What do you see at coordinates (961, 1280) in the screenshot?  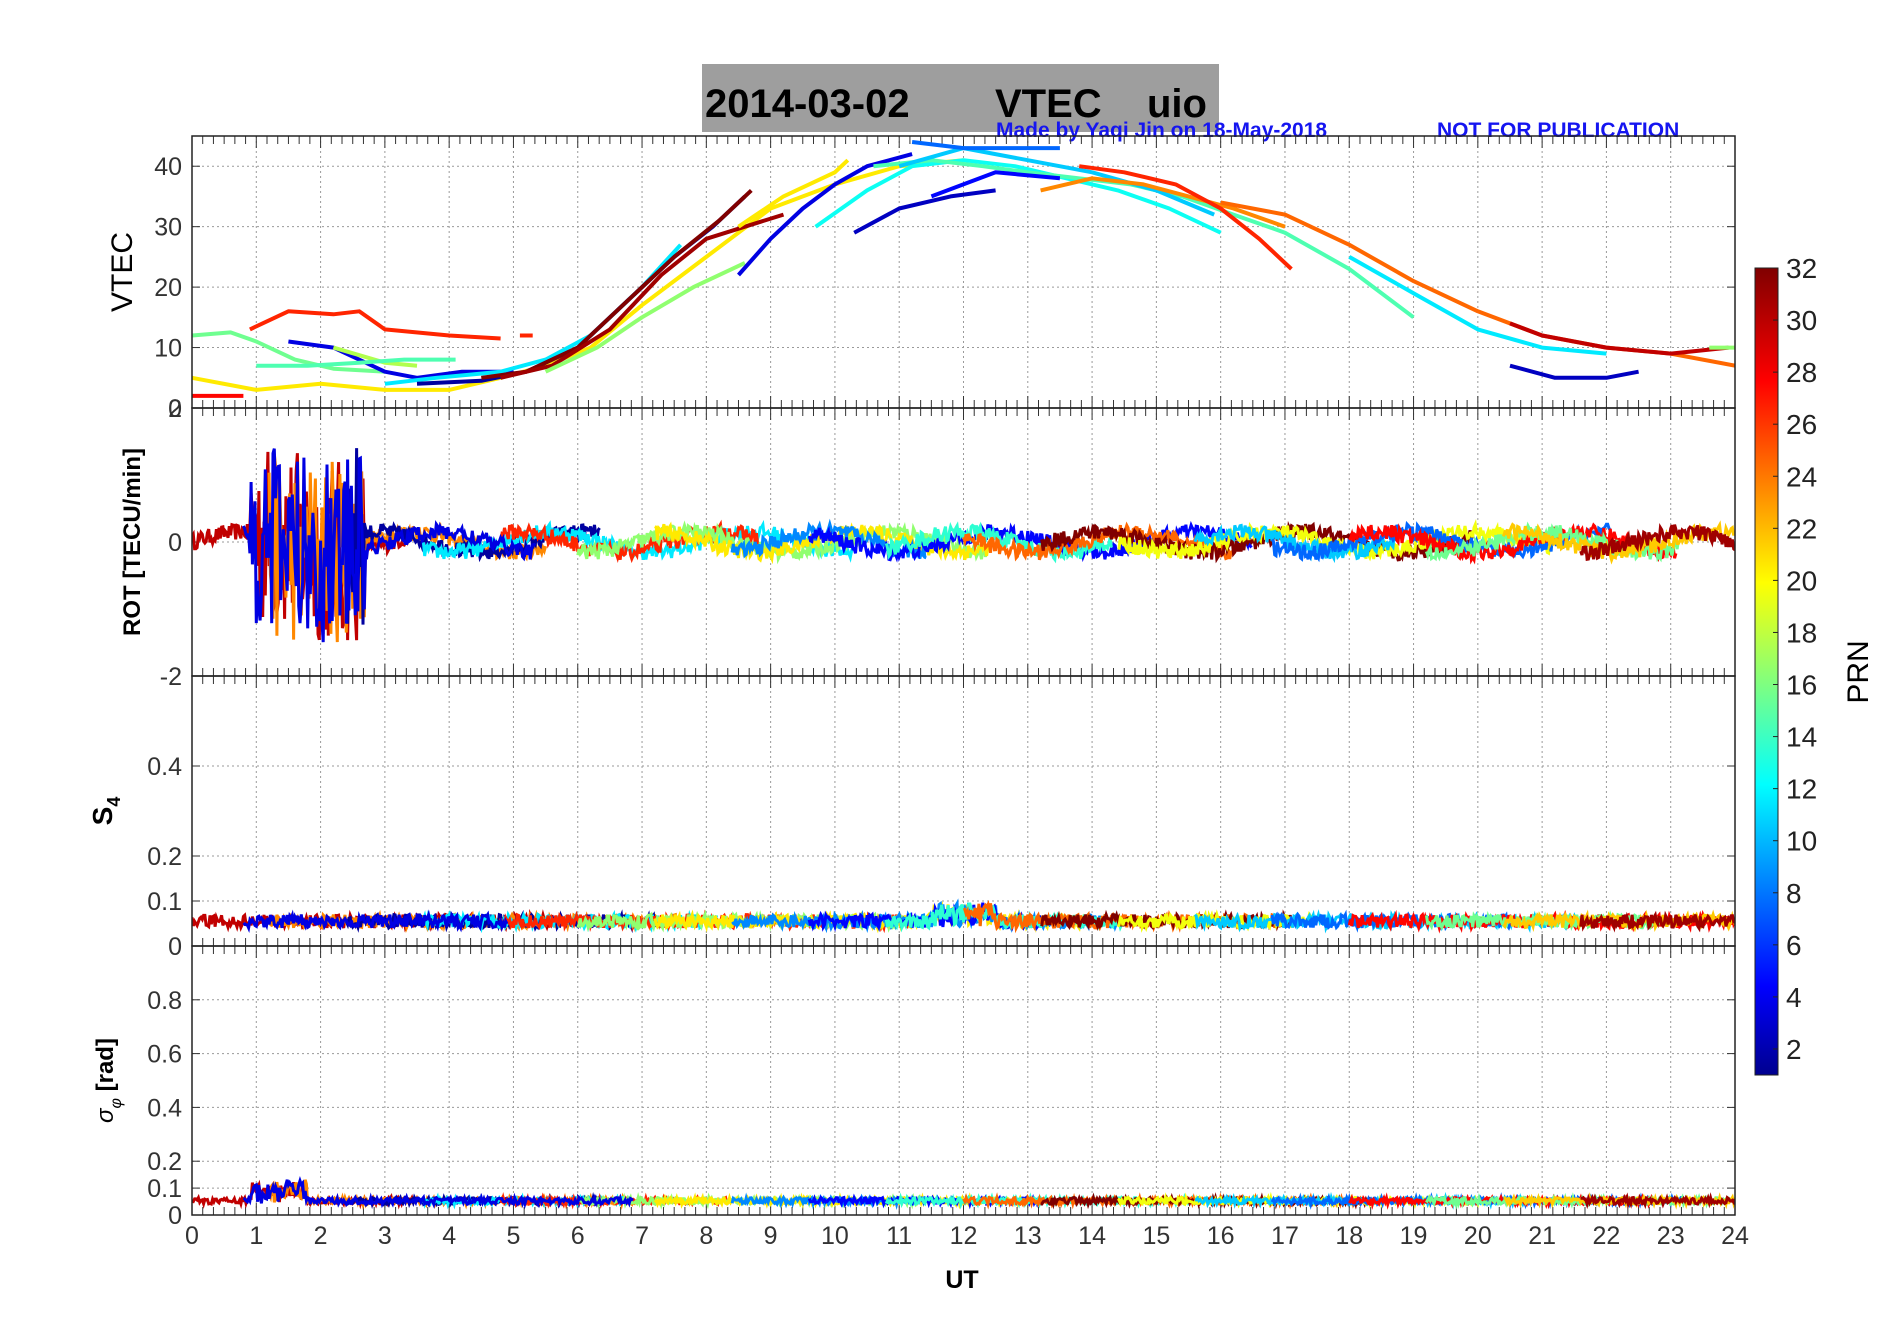 I see `x-axis-label: UT` at bounding box center [961, 1280].